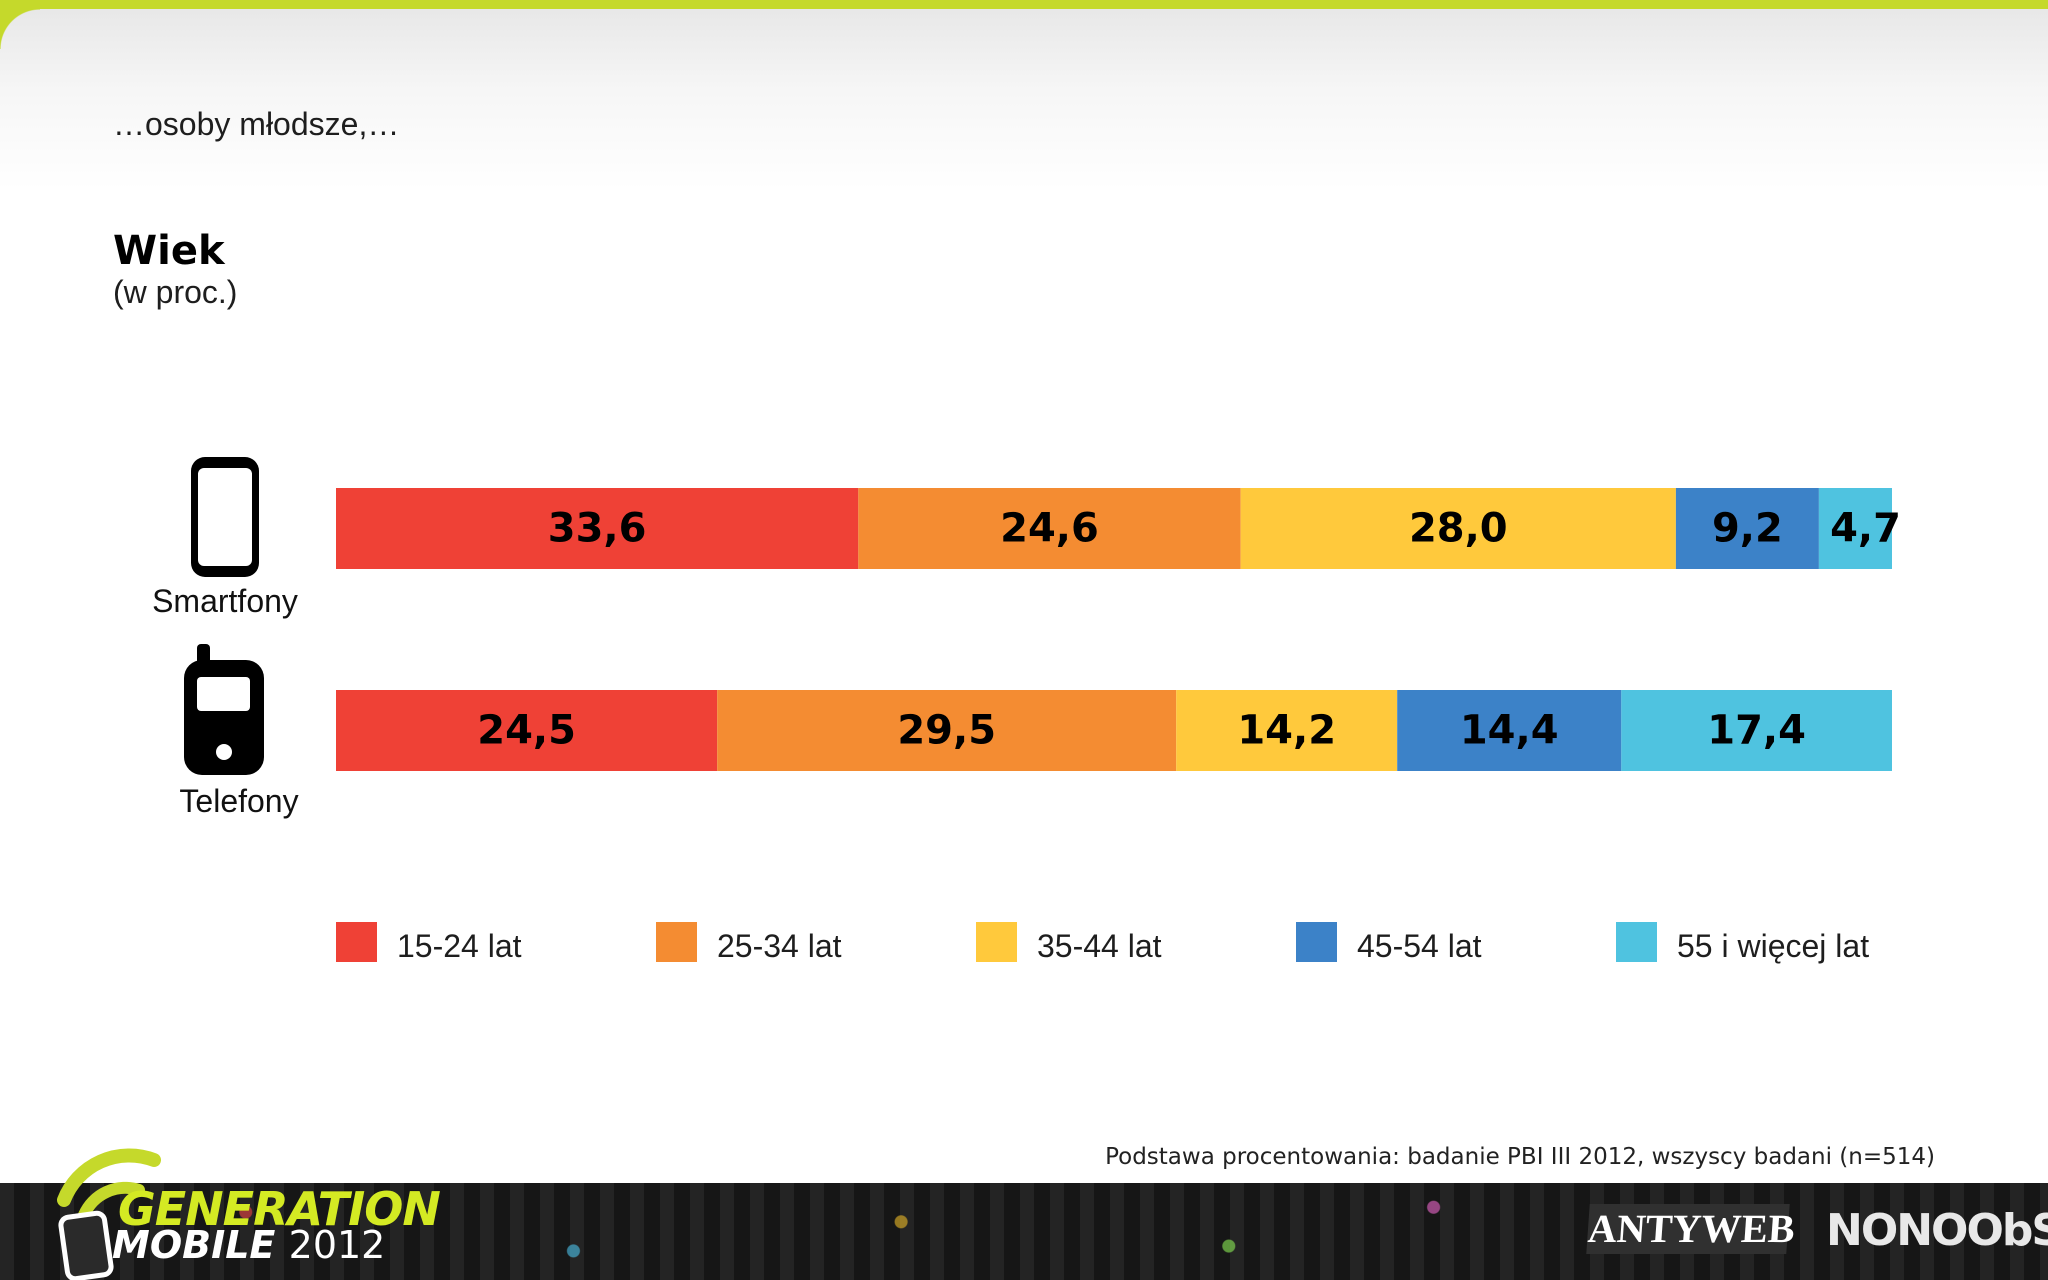 The height and width of the screenshot is (1280, 2048). I want to click on bar-segment-smartfony-25-34-lat, so click(1049, 528).